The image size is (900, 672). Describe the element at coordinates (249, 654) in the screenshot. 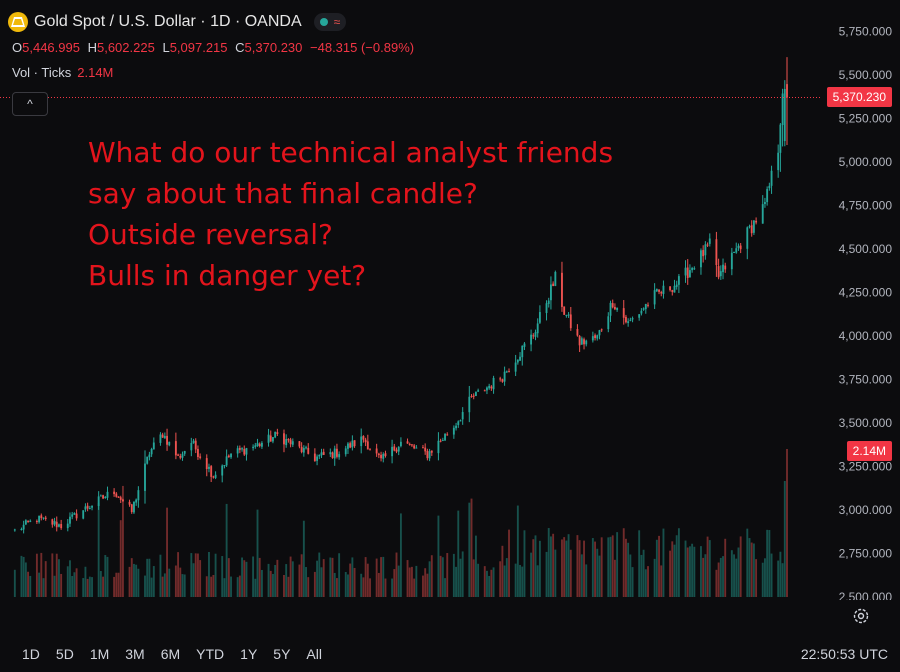

I see `range-button-1y: 1Y` at that location.